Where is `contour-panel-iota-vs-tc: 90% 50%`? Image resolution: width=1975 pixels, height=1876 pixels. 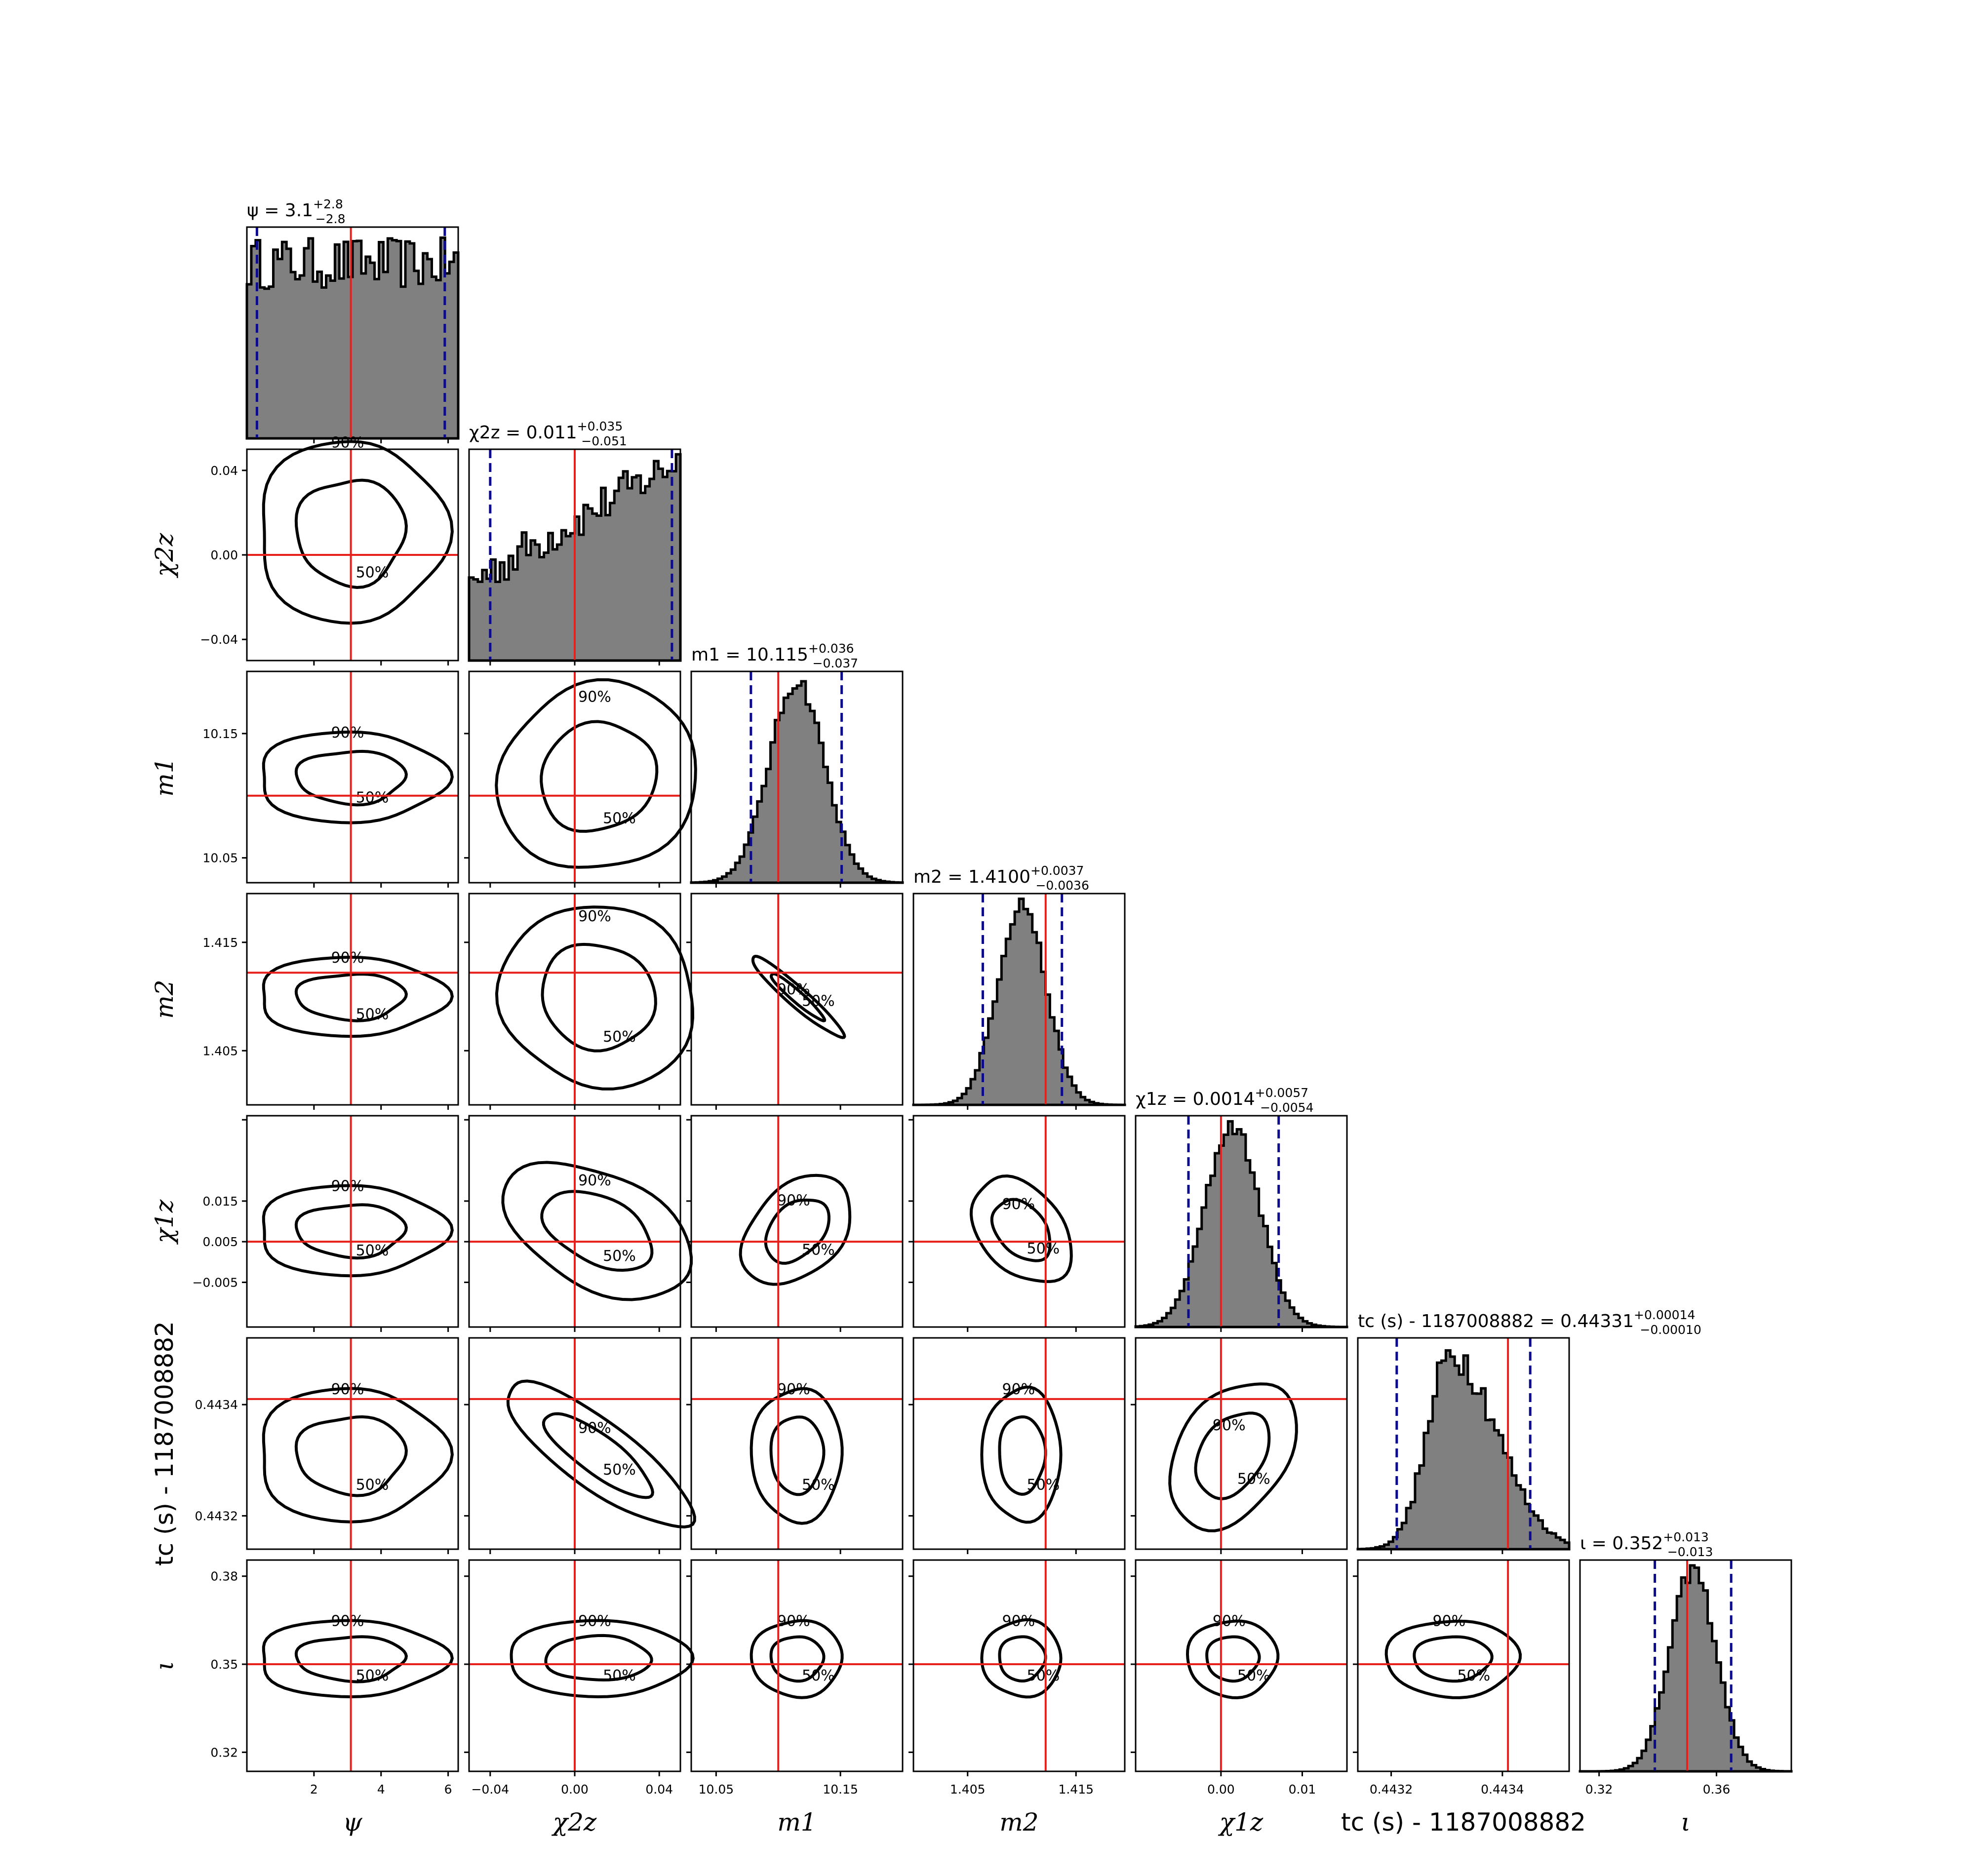 contour-panel-iota-vs-tc: 90% 50% is located at coordinates (1464, 1666).